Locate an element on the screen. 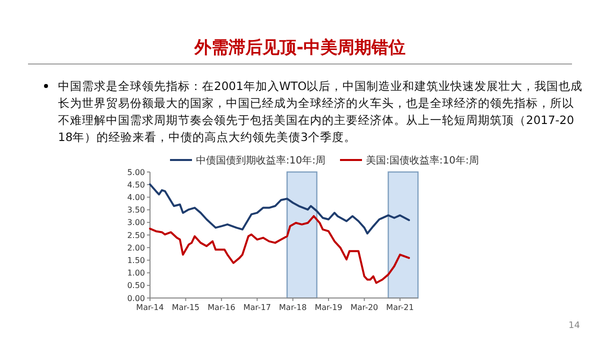 The width and height of the screenshot is (600, 338). x-tick-label: Mar-17 is located at coordinates (257, 307).